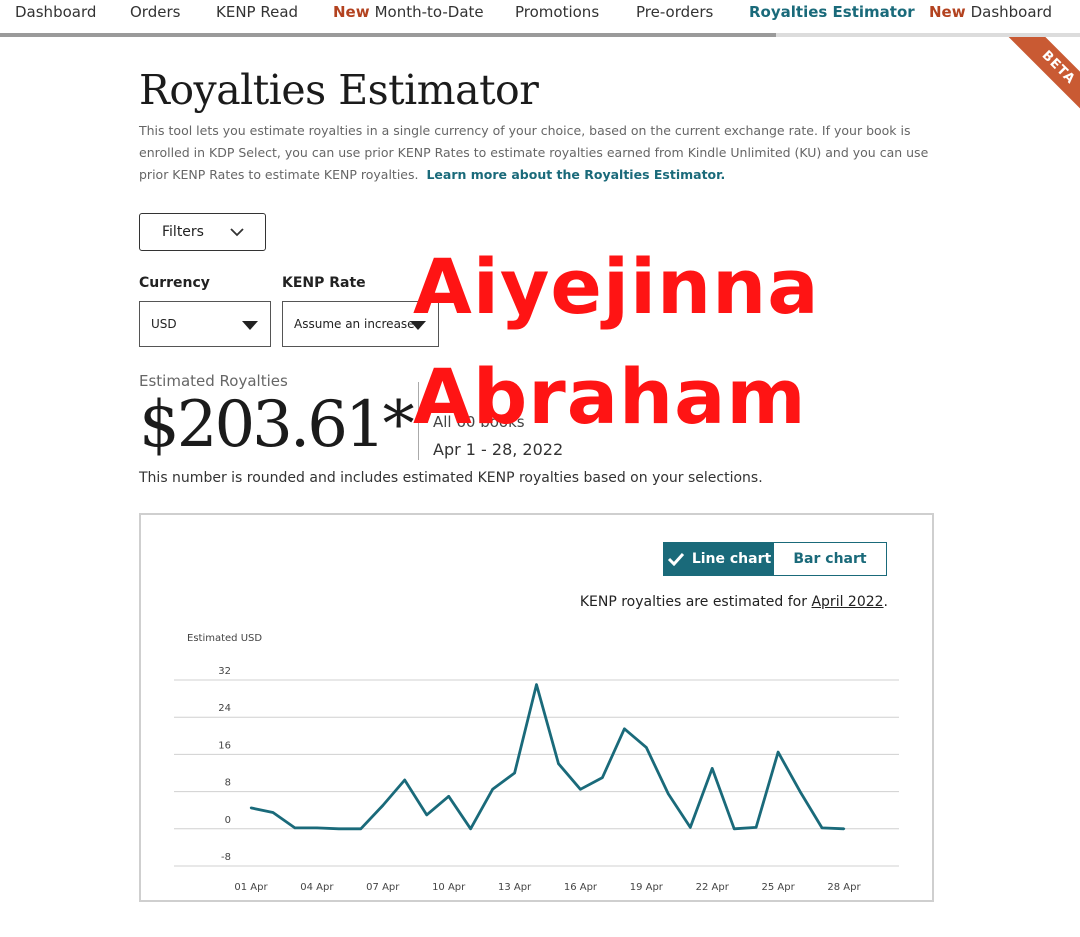 The height and width of the screenshot is (937, 1080). I want to click on estimated-royalties-value: $203.61*, so click(277, 425).